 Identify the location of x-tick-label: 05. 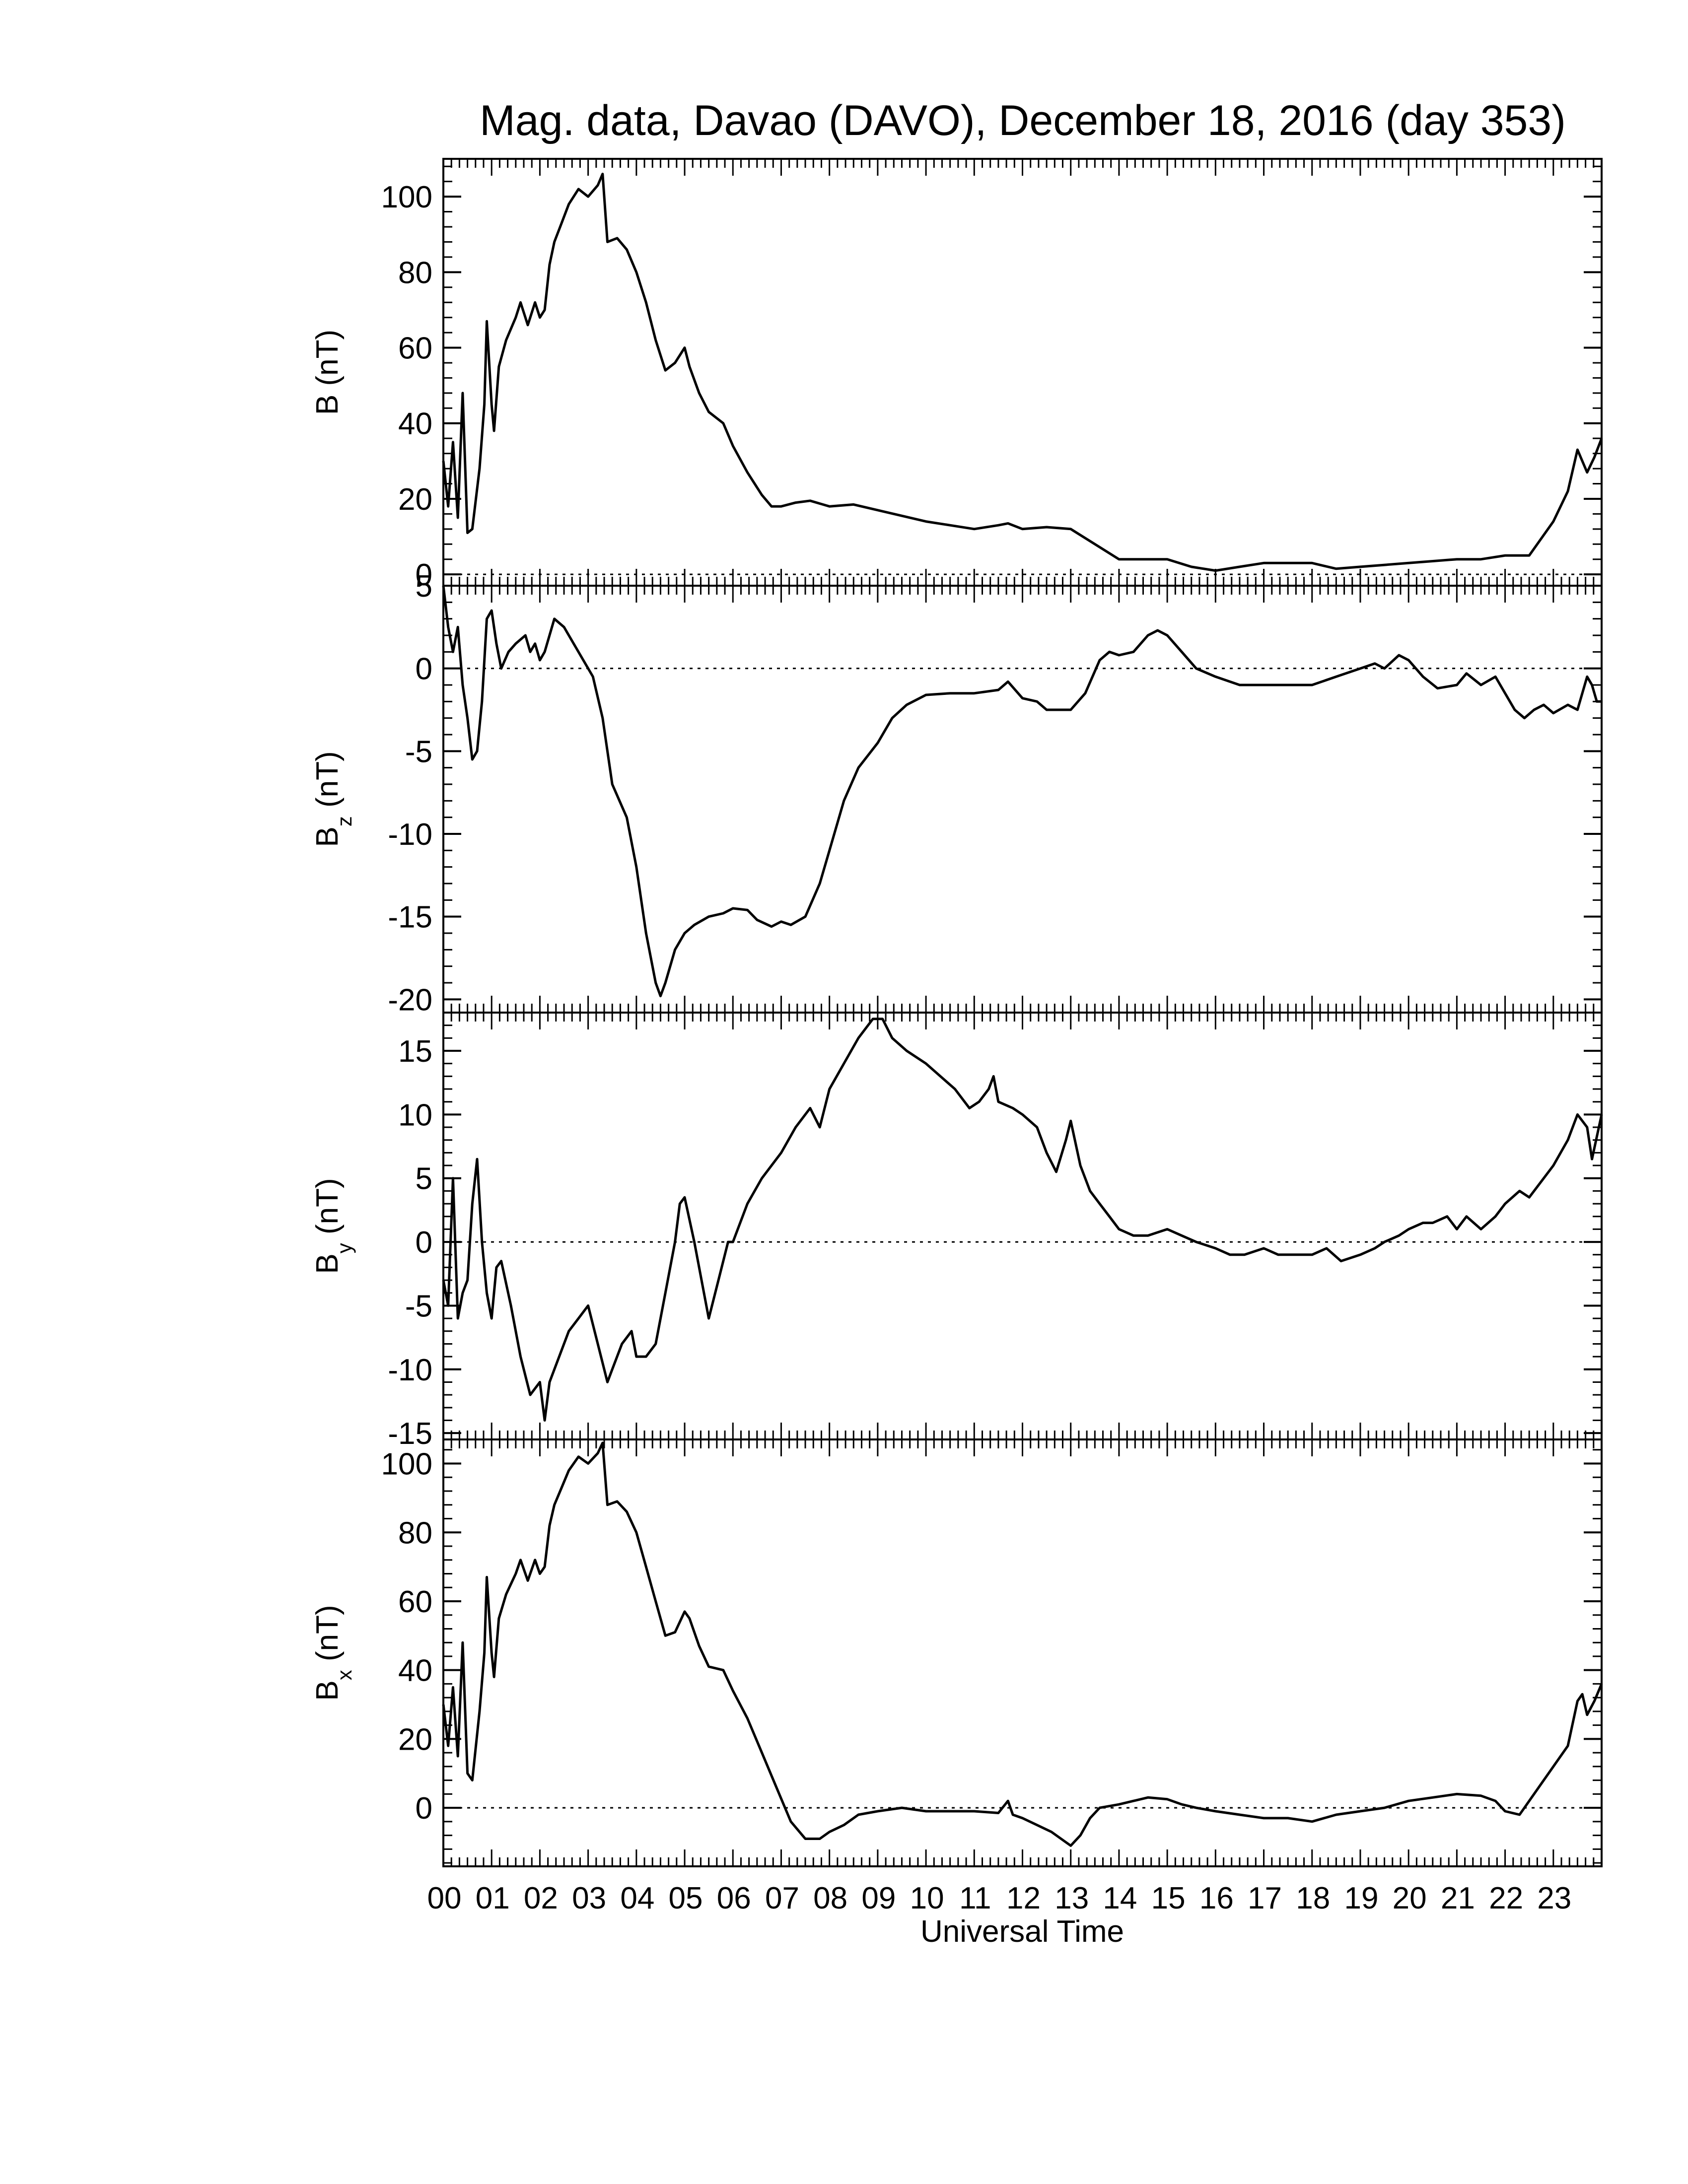
(686, 1898).